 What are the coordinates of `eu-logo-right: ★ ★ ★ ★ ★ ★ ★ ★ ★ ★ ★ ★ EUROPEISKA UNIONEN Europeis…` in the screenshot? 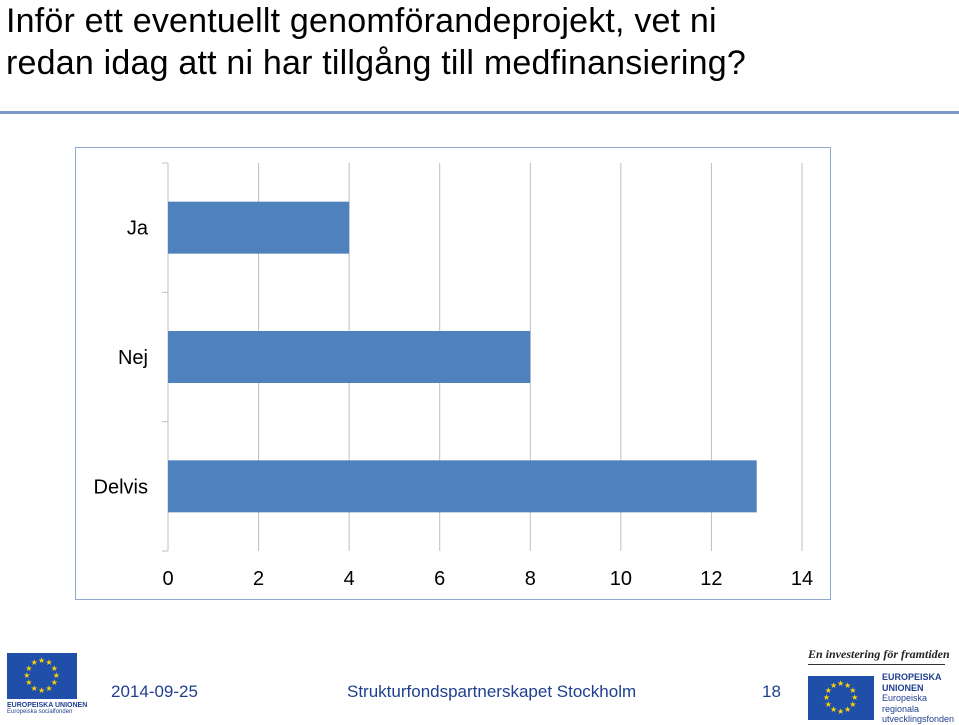 It's located at (883, 698).